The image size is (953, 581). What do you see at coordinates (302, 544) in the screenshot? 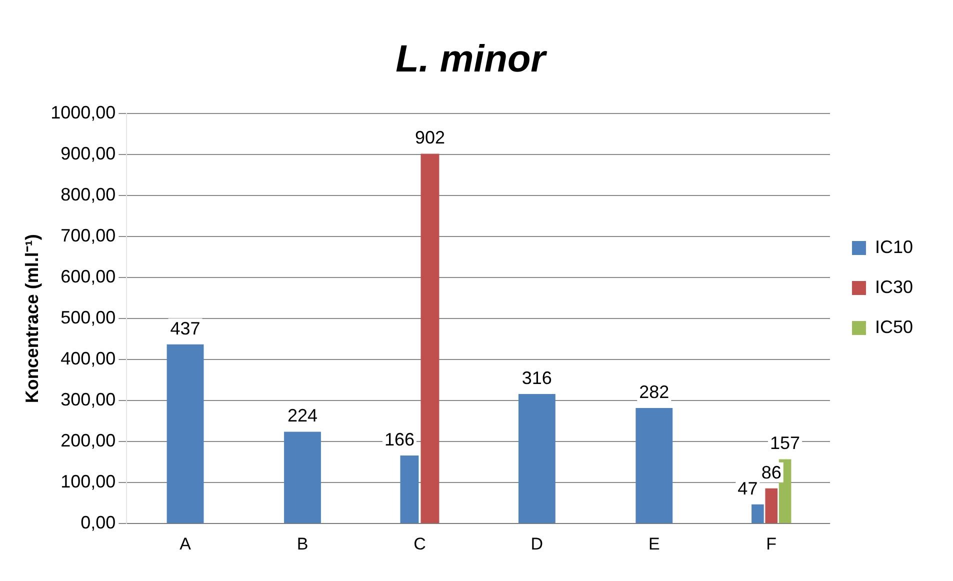
I see `x-tick-label: B` at bounding box center [302, 544].